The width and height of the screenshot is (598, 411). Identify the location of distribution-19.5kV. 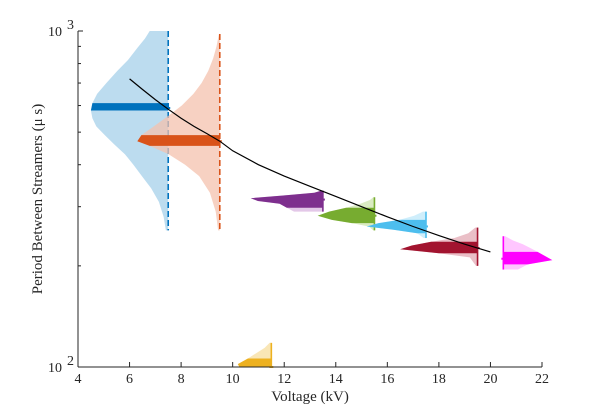
(440, 246).